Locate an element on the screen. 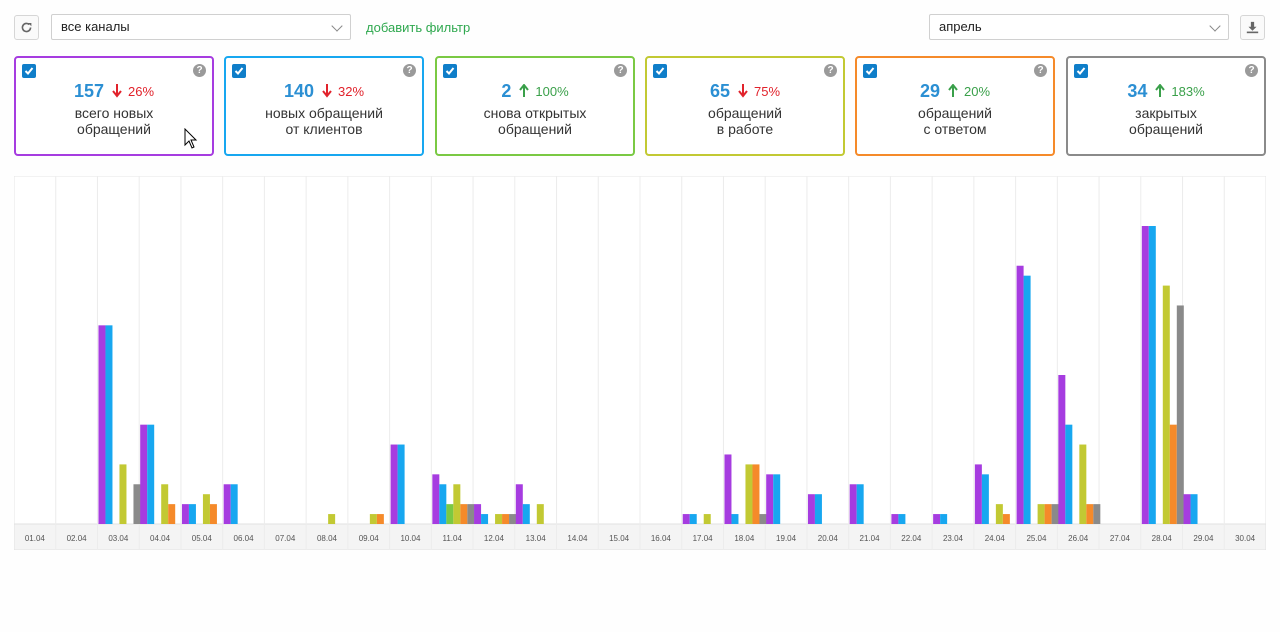 The image size is (1280, 632). metric-card: ? 34 183% закрытых обращений is located at coordinates (1166, 106).